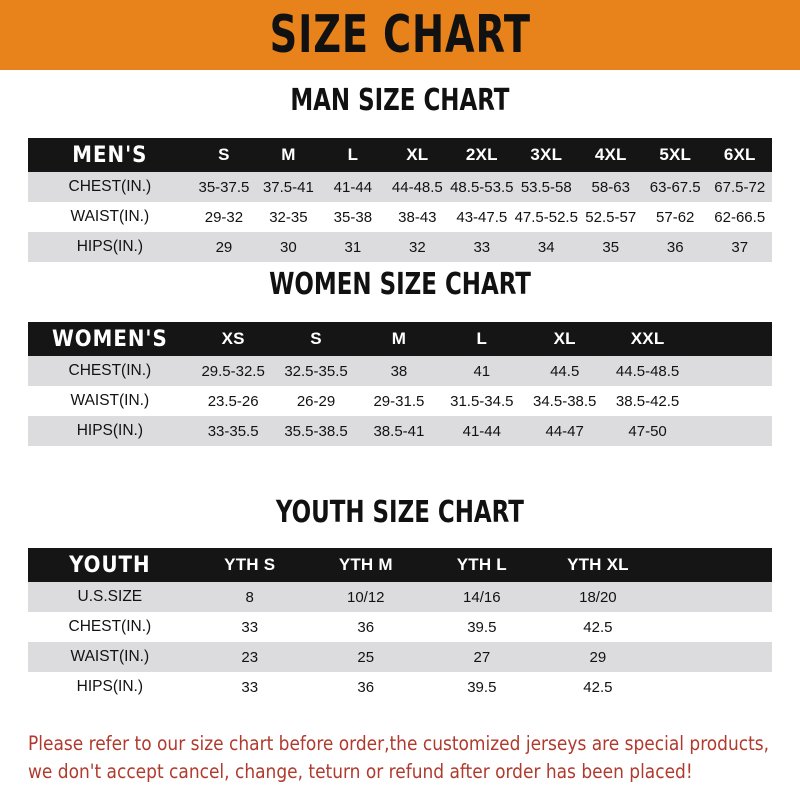 The height and width of the screenshot is (800, 800). I want to click on table-row: HIPS(IN.) 33 36 39.5 42.5, so click(400, 687).